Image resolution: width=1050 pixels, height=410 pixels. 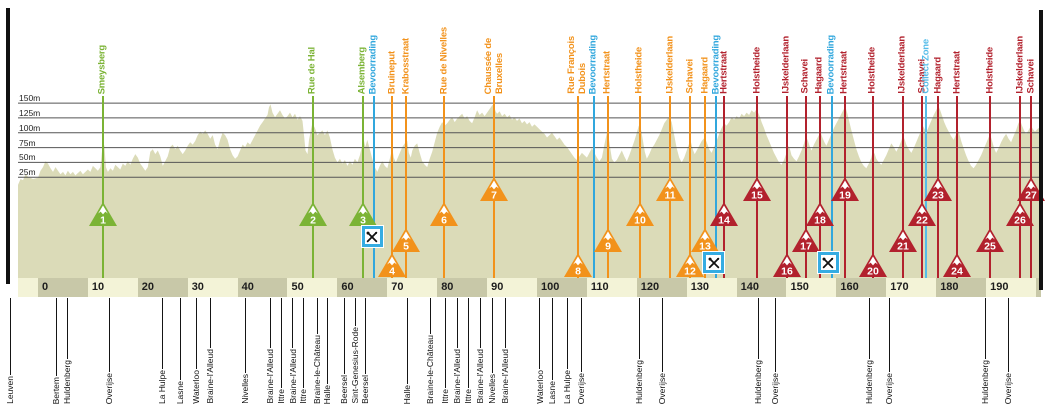 What do you see at coordinates (392, 272) in the screenshot?
I see `climb-number: 4` at bounding box center [392, 272].